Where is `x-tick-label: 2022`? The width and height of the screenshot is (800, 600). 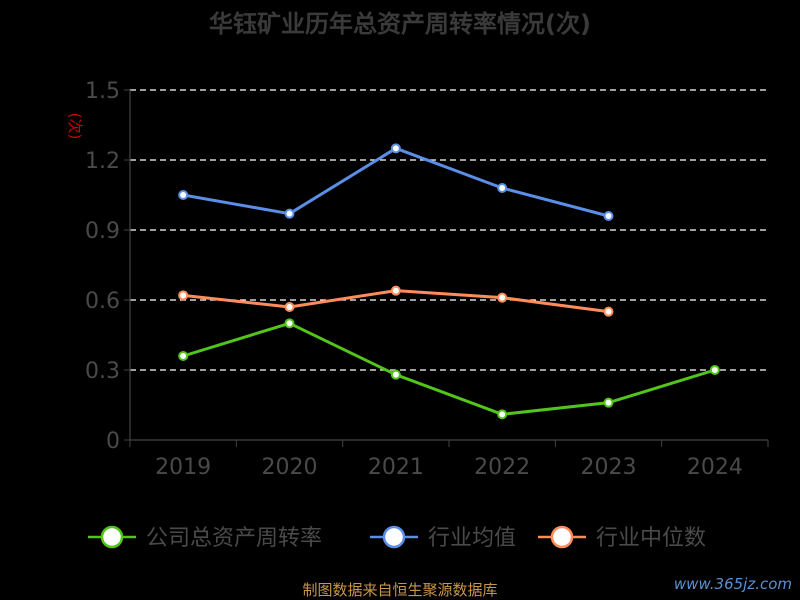
x-tick-label: 2022 is located at coordinates (502, 467).